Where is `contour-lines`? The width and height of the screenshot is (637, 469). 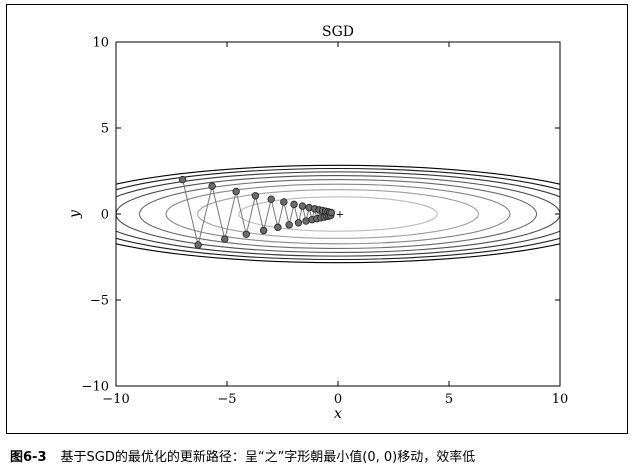
contour-lines is located at coordinates (338, 214).